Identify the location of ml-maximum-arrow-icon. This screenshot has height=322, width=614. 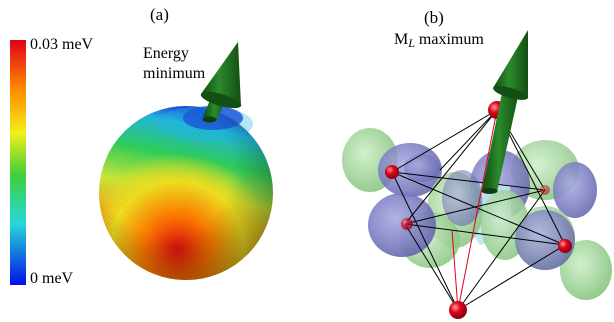
(504, 112).